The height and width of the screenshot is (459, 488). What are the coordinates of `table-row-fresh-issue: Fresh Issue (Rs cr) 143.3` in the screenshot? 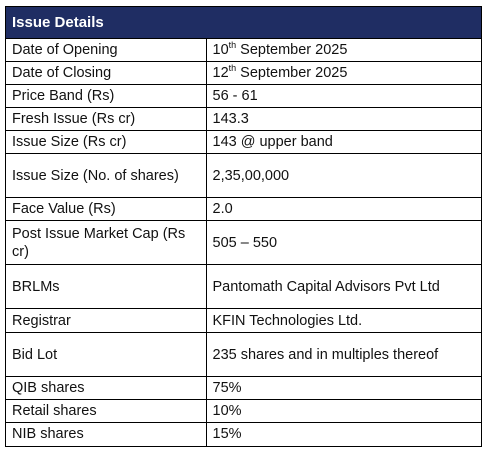 It's located at (243, 119).